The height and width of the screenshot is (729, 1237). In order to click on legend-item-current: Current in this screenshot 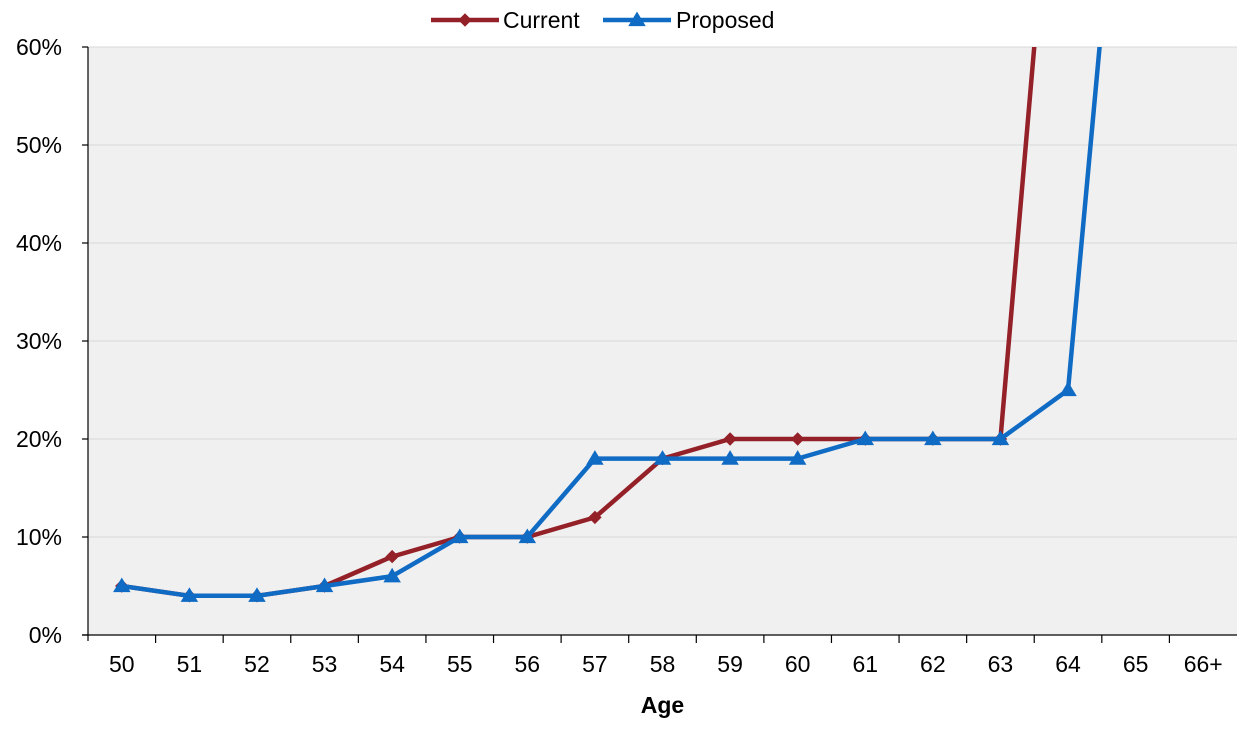, I will do `click(505, 20)`.